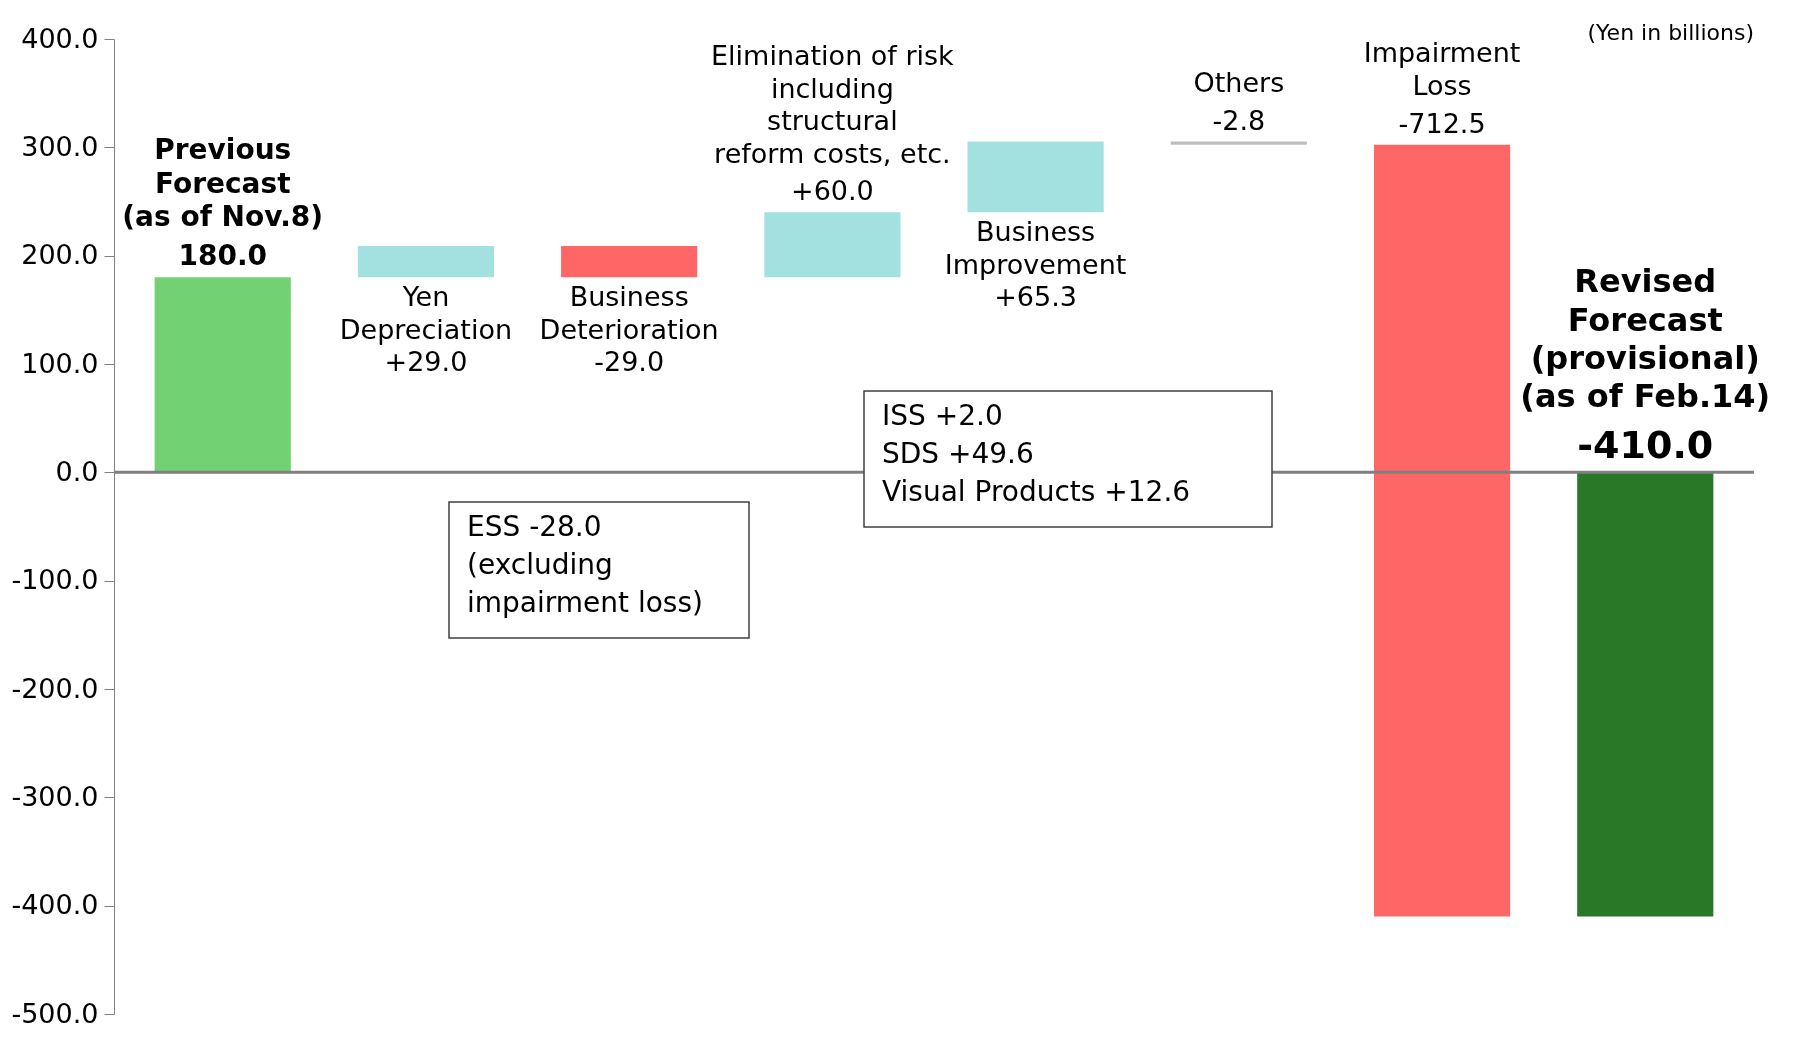 The image size is (1805, 1042). Describe the element at coordinates (55, 796) in the screenshot. I see `y-tick-label: -300.0` at that location.